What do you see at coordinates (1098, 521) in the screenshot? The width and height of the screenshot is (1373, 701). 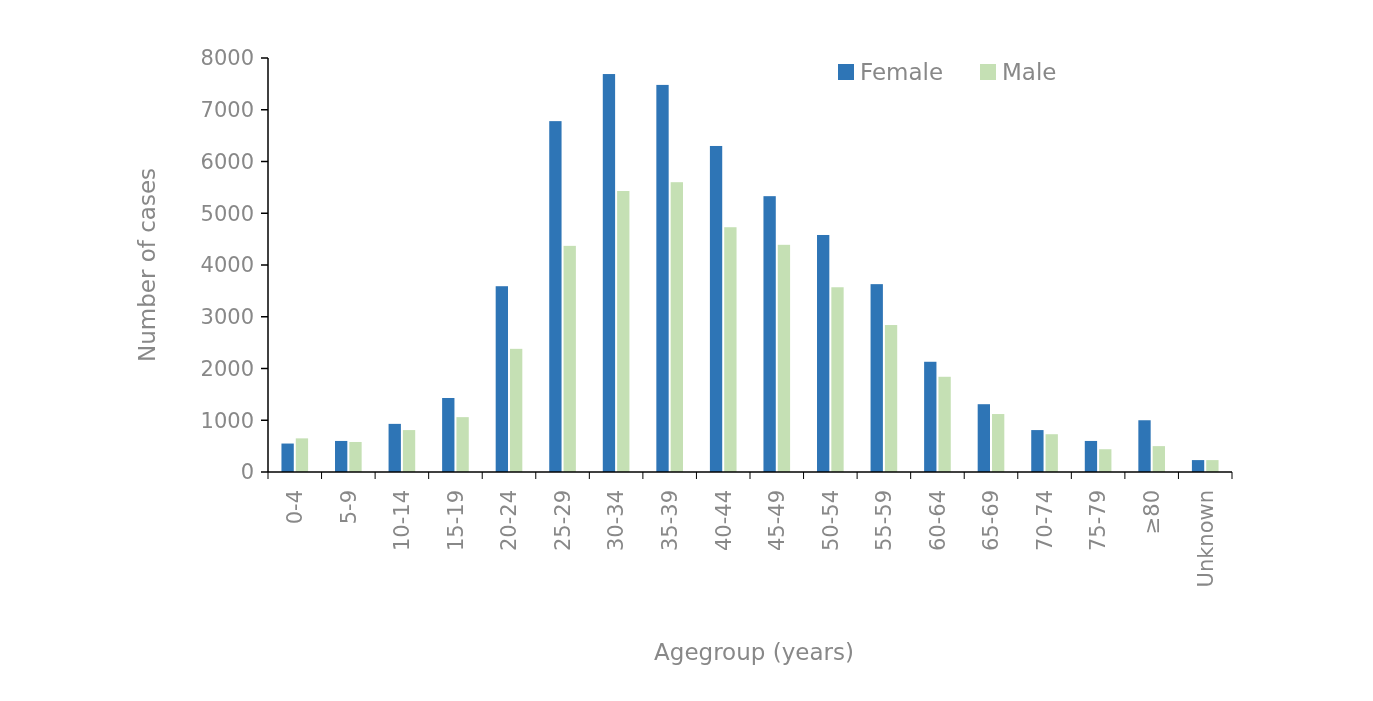 I see `x-tick-label: 75-79` at bounding box center [1098, 521].